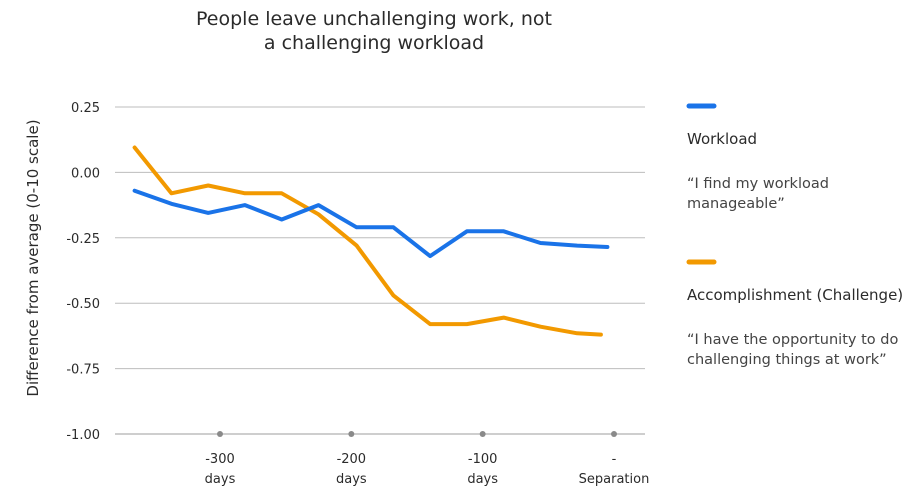 The width and height of the screenshot is (922, 489). What do you see at coordinates (83, 239) in the screenshot?
I see `y-tick-label: -0.25` at bounding box center [83, 239].